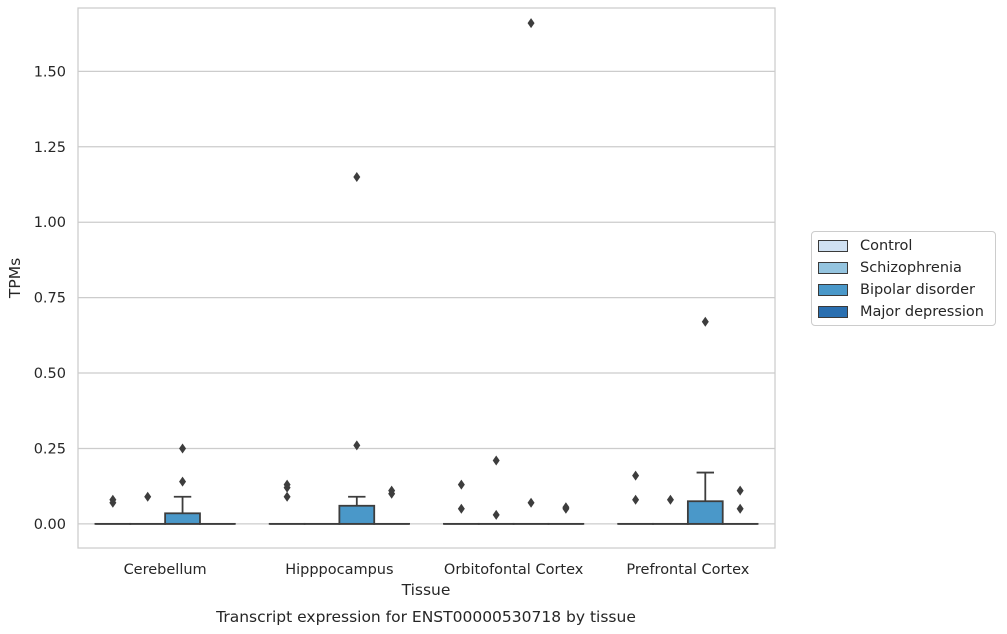  I want to click on legend-item-schizophrenia: Schizophrenia, so click(890, 268).